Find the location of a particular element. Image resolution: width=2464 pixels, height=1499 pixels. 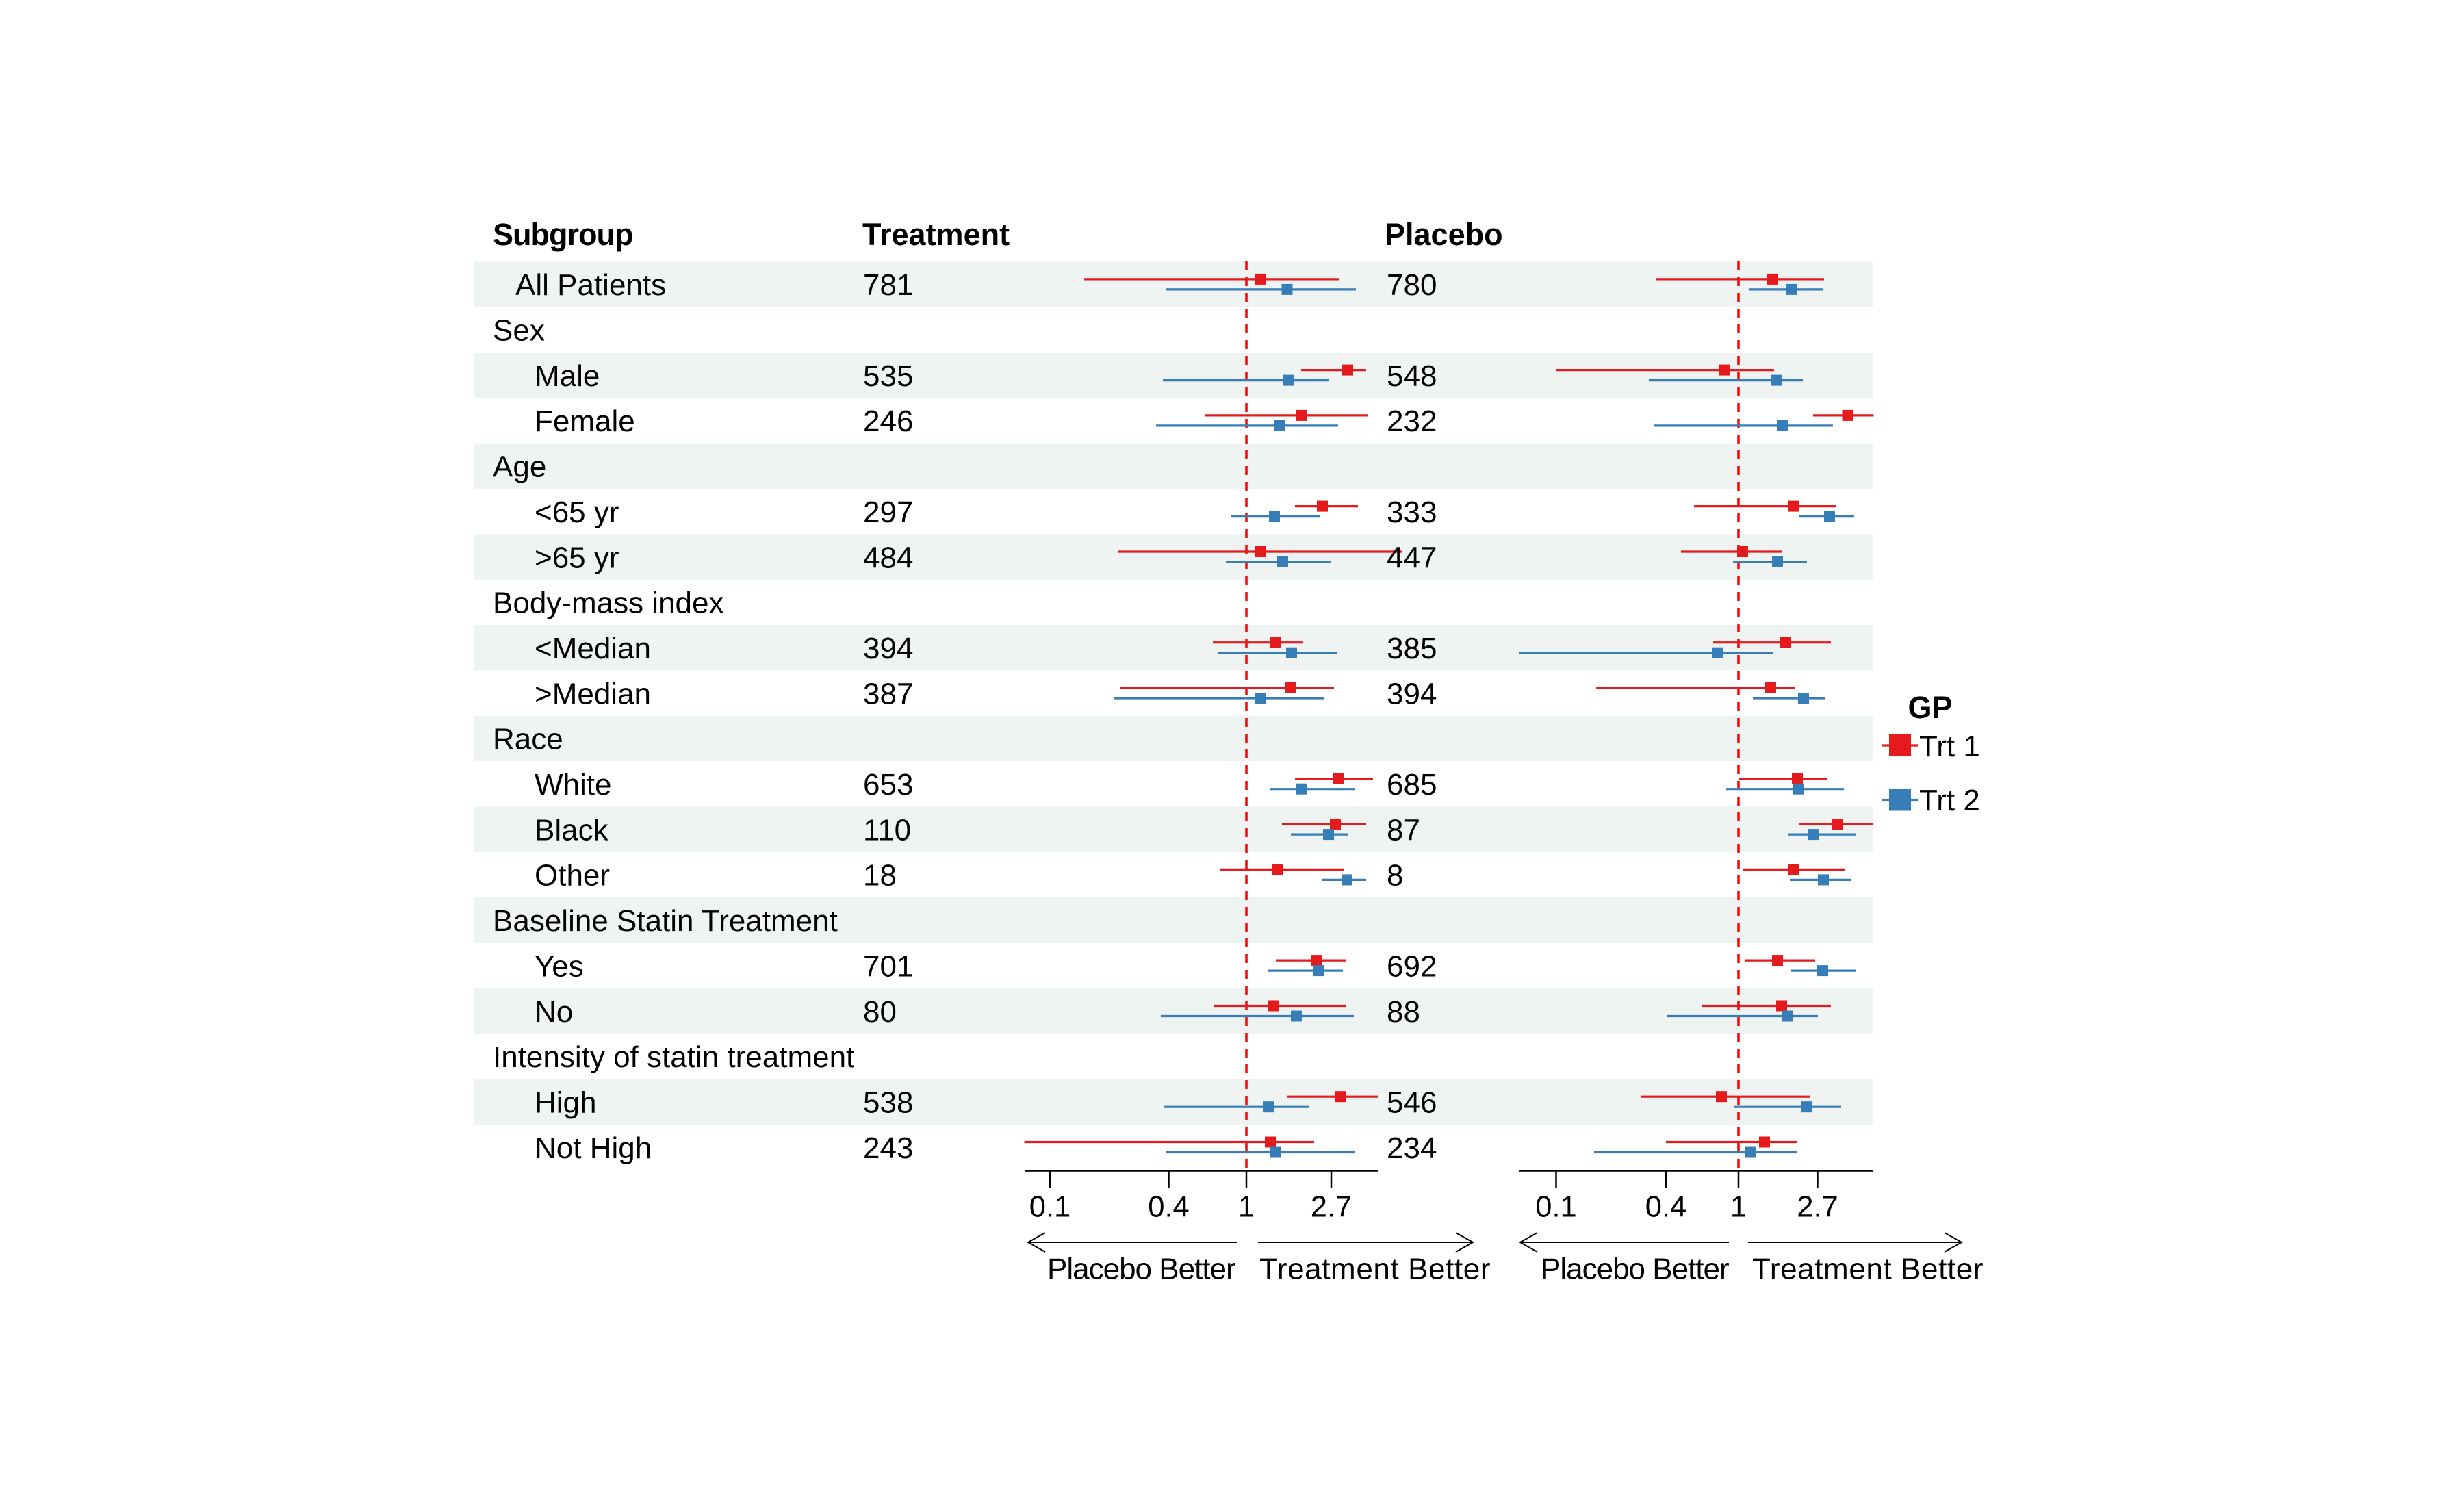

svg-text: 692 is located at coordinates (1412, 966).